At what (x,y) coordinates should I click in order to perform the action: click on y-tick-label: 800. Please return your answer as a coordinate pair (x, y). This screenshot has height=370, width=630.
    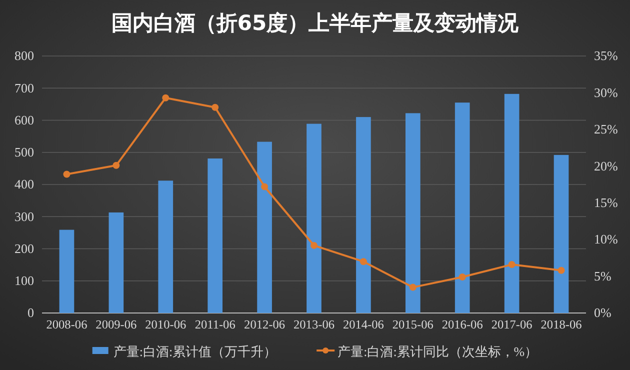
    Looking at the image, I should click on (24, 56).